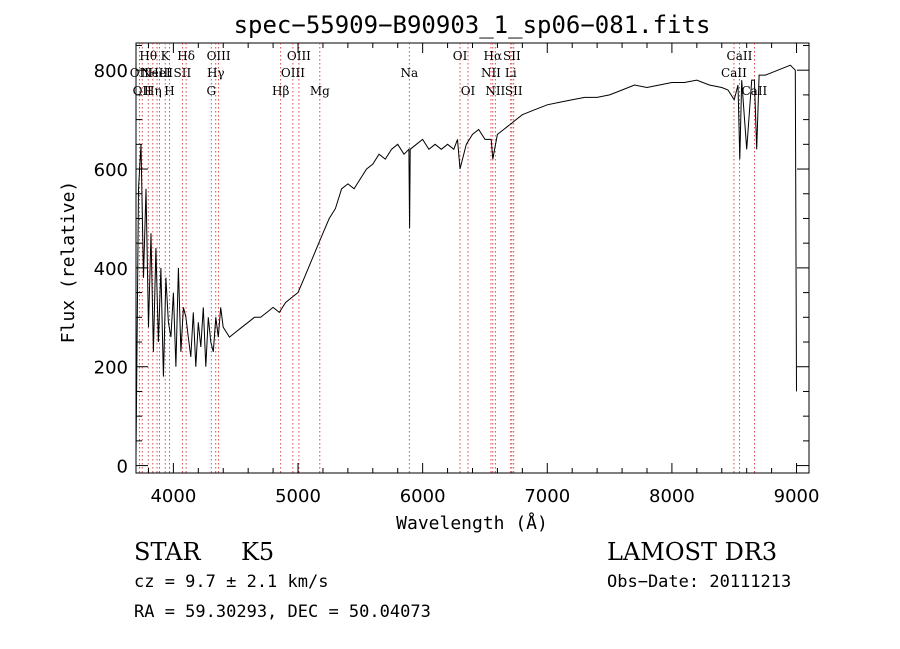  I want to click on x-tick-label-4: 8000, so click(672, 496).